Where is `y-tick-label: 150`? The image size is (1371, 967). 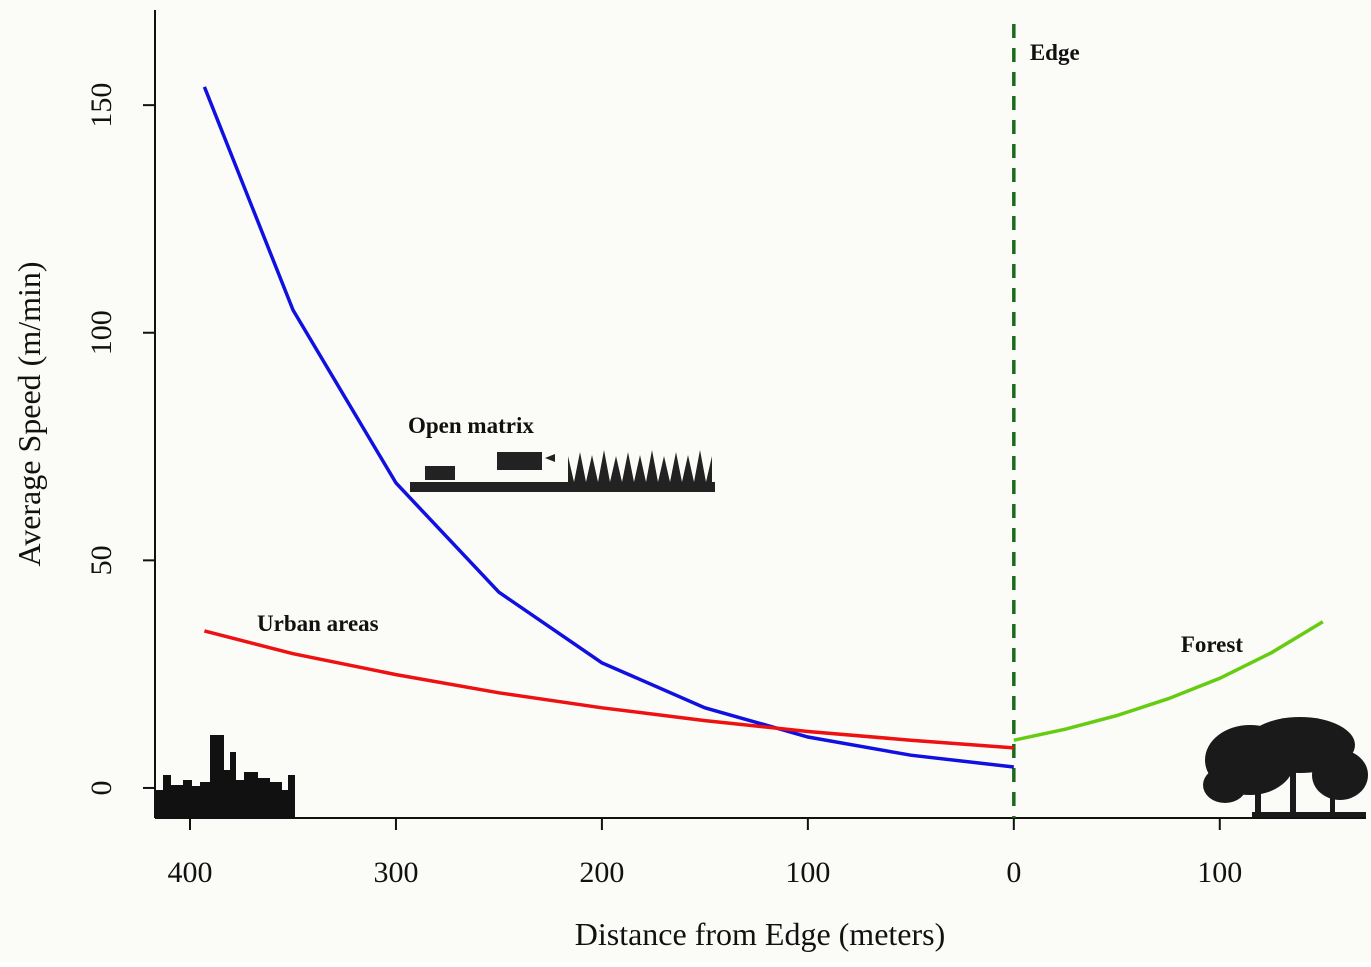 y-tick-label: 150 is located at coordinates (101, 105).